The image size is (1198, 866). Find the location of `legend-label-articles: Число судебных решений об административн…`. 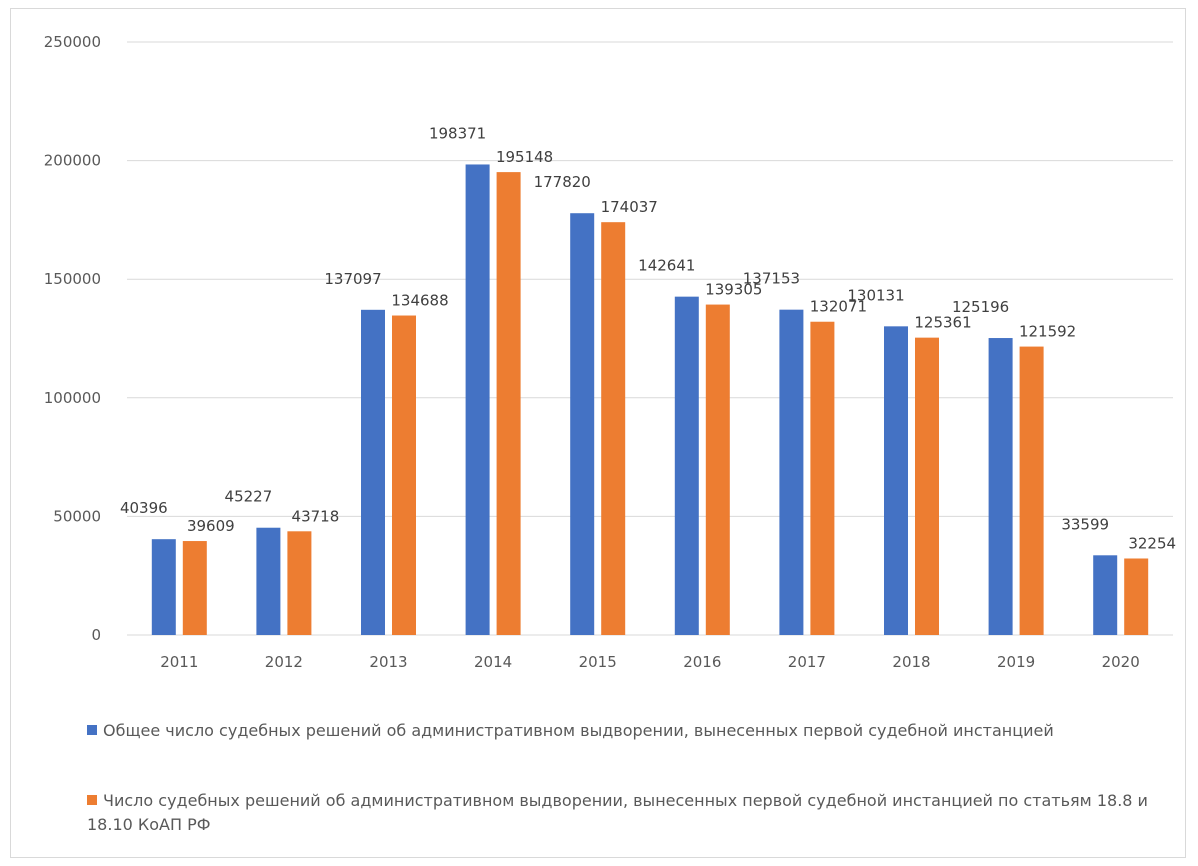

legend-label-articles: Число судебных решений об административн… is located at coordinates (617, 812).